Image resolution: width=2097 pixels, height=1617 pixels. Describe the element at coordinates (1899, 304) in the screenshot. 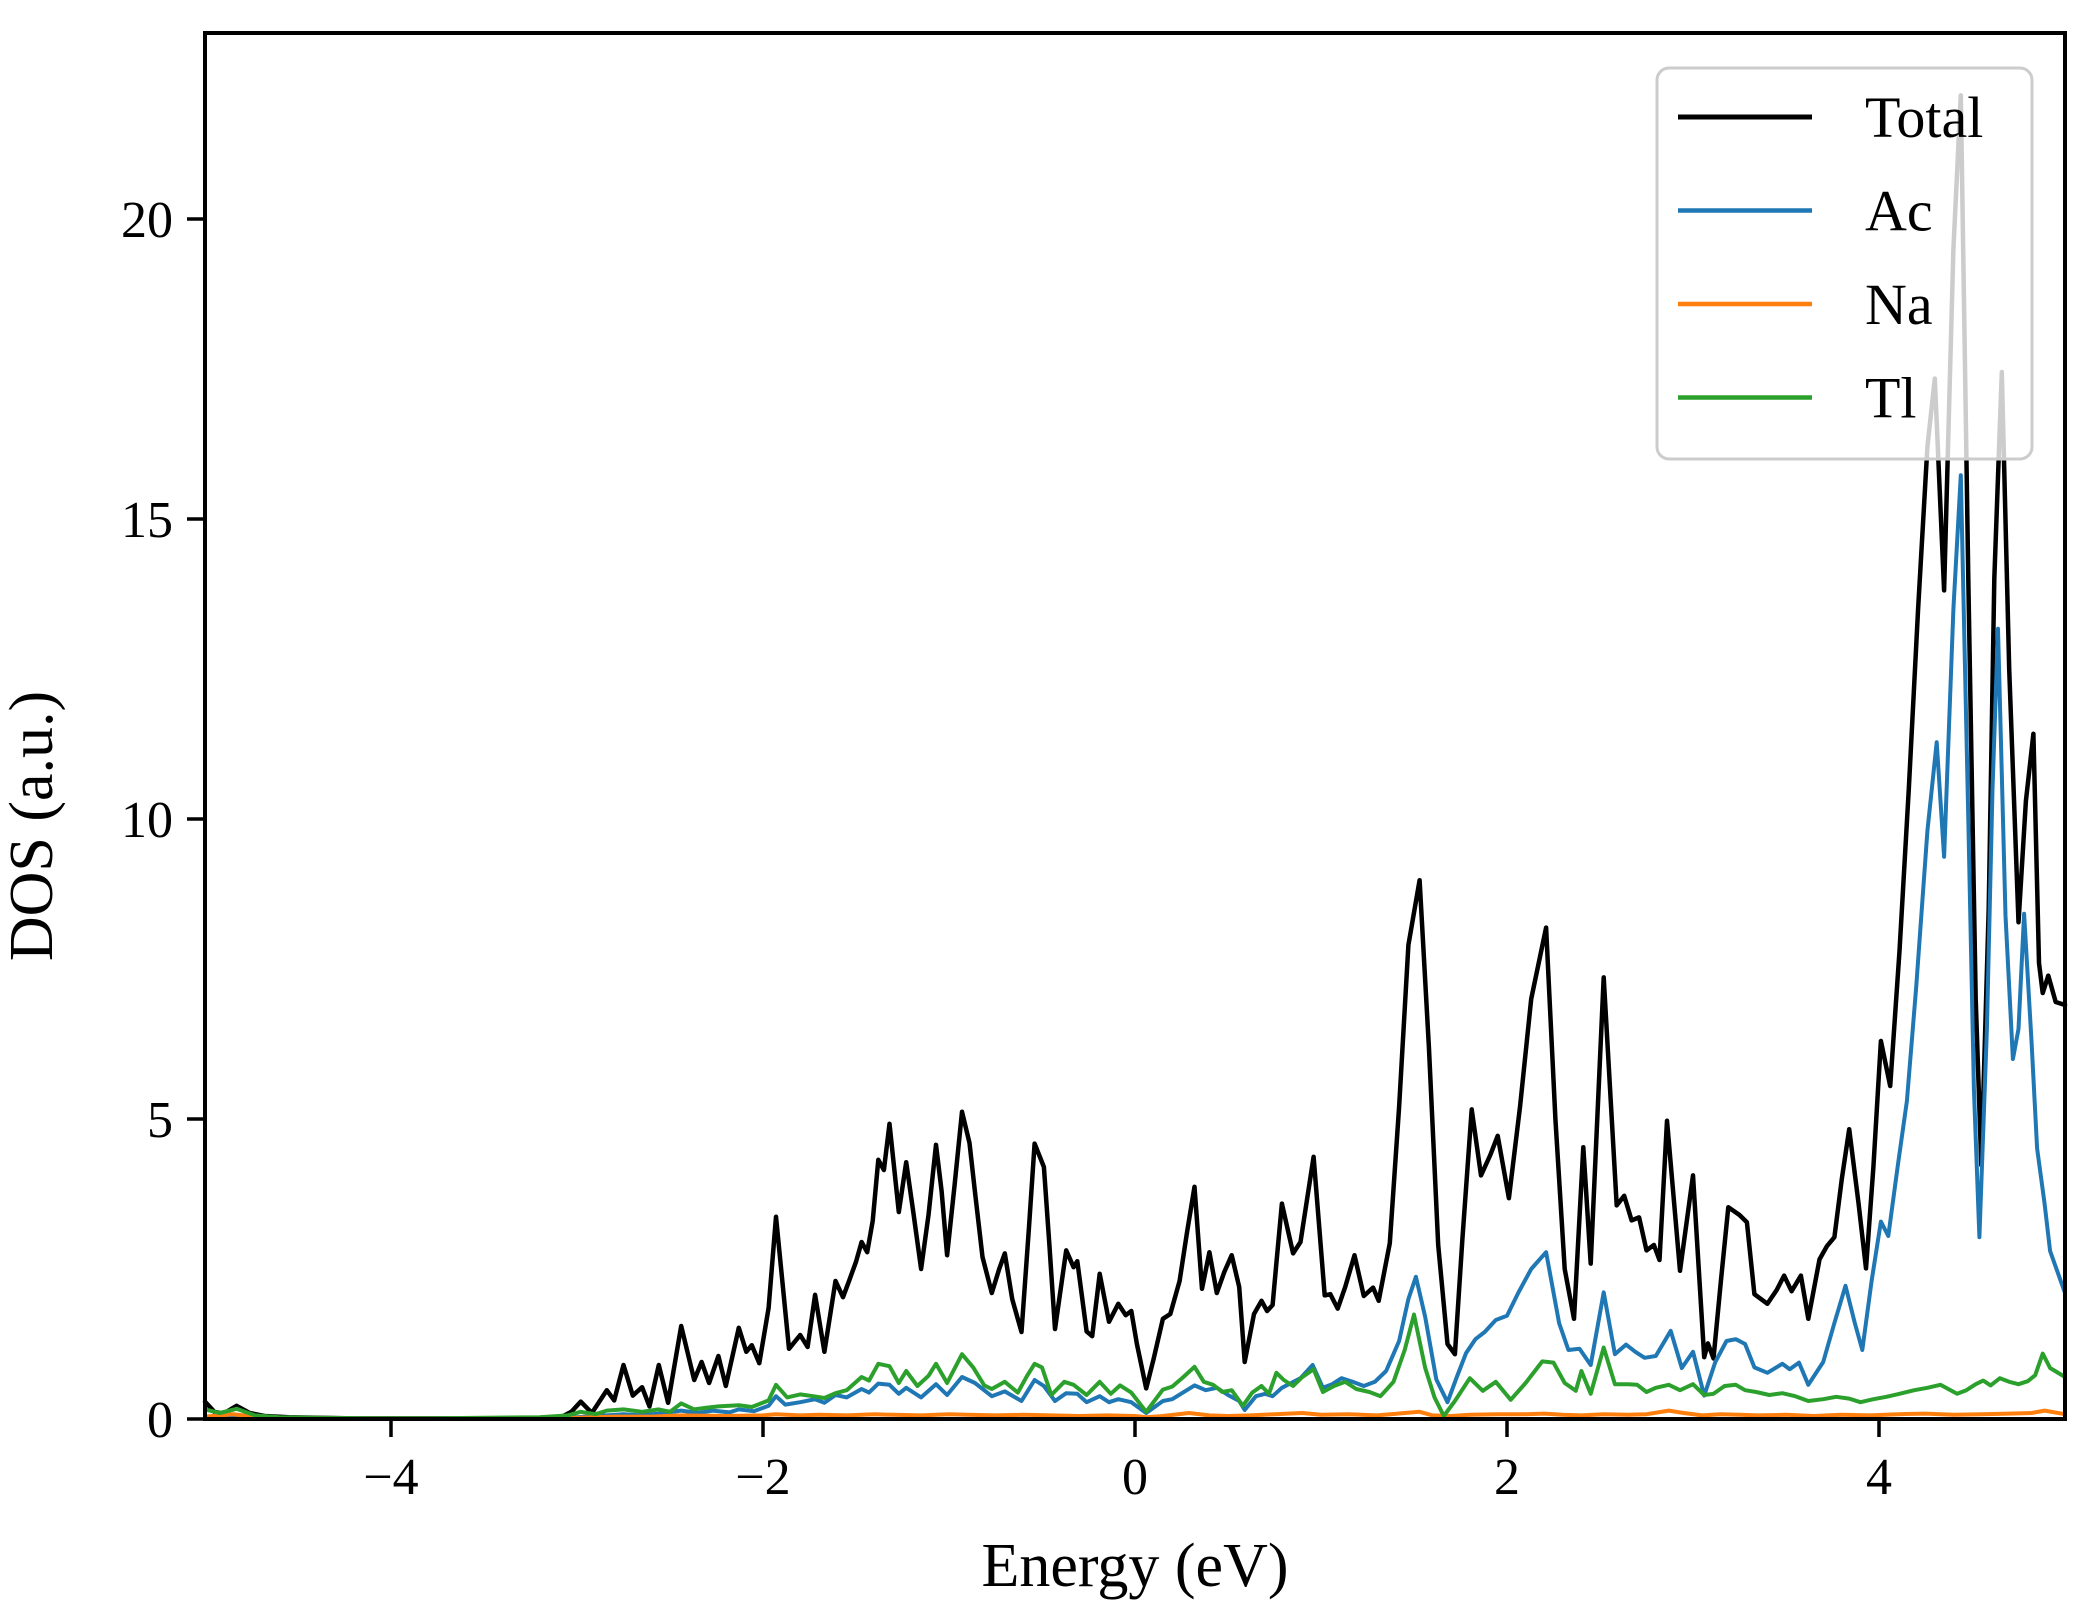

I see `legend-label-na: Na` at that location.